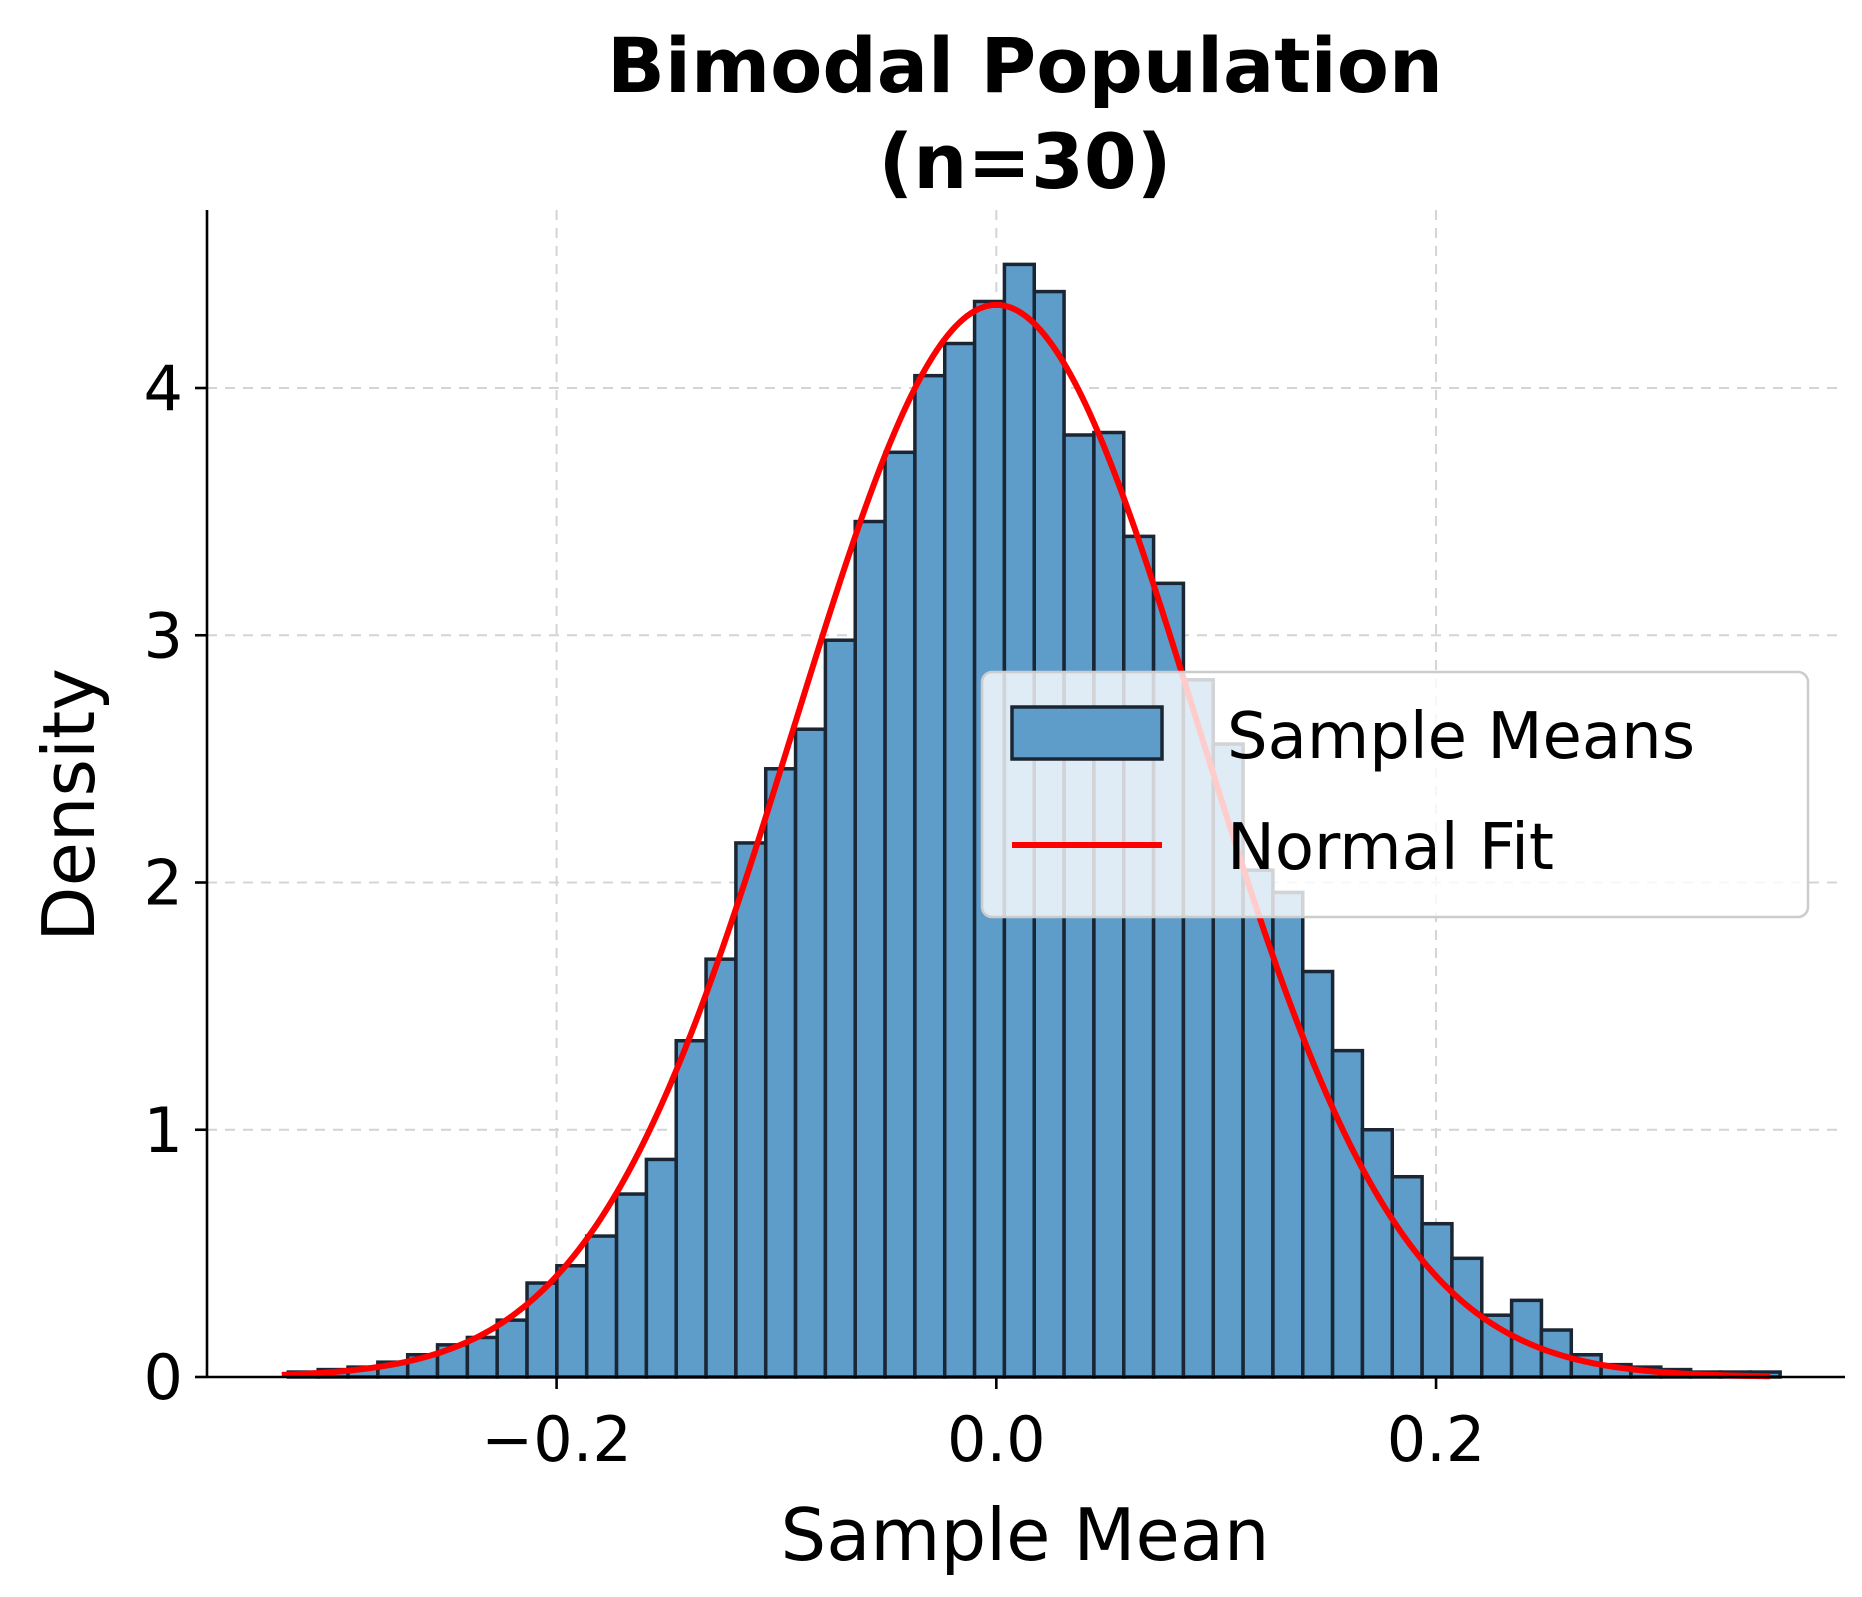 This screenshot has height=1597, width=1862. Describe the element at coordinates (163, 1377) in the screenshot. I see `y-tick-label: 0` at that location.